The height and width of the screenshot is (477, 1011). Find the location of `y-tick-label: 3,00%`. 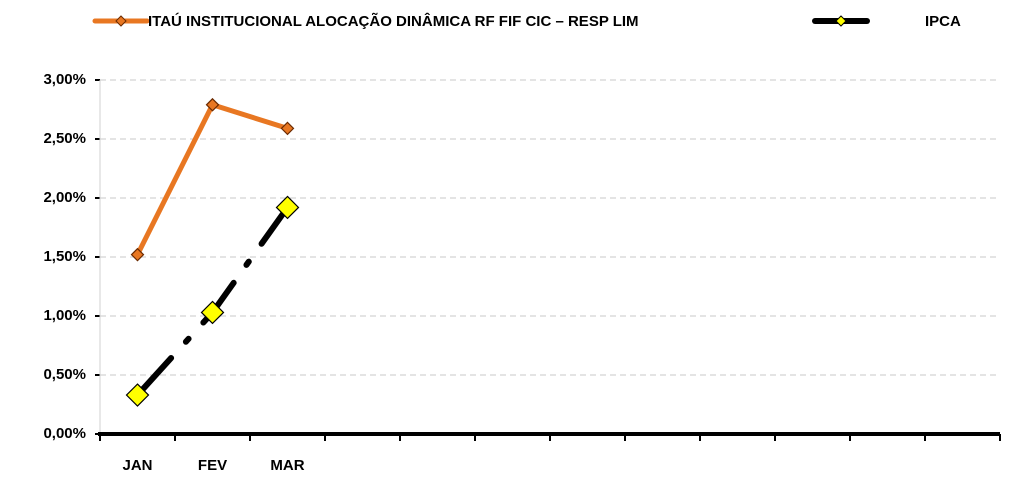

y-tick-label: 3,00% is located at coordinates (64, 79).